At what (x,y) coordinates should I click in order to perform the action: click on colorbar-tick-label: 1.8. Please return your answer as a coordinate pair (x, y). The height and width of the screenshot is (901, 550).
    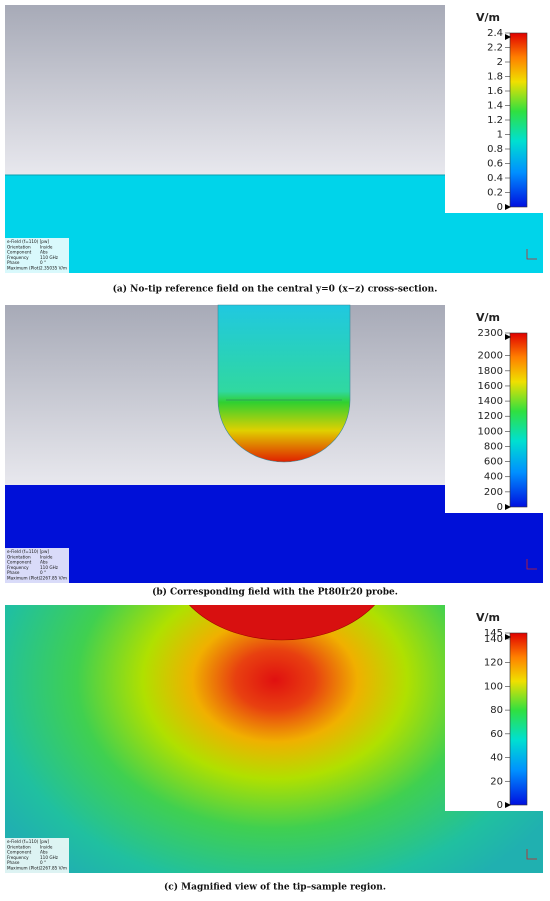
    Looking at the image, I should click on (495, 77).